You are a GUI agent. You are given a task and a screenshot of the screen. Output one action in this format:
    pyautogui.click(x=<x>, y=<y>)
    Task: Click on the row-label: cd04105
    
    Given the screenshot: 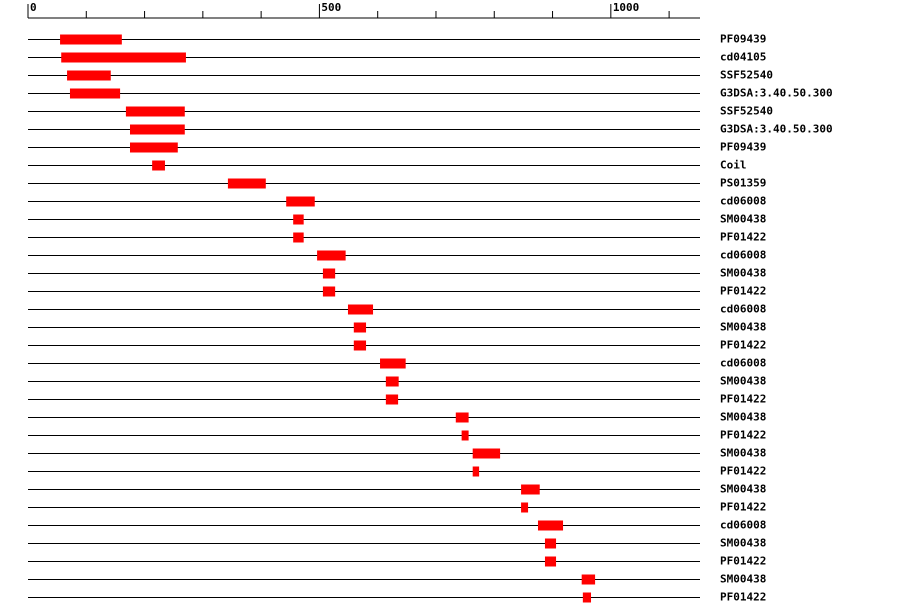 What is the action you would take?
    pyautogui.click(x=743, y=57)
    